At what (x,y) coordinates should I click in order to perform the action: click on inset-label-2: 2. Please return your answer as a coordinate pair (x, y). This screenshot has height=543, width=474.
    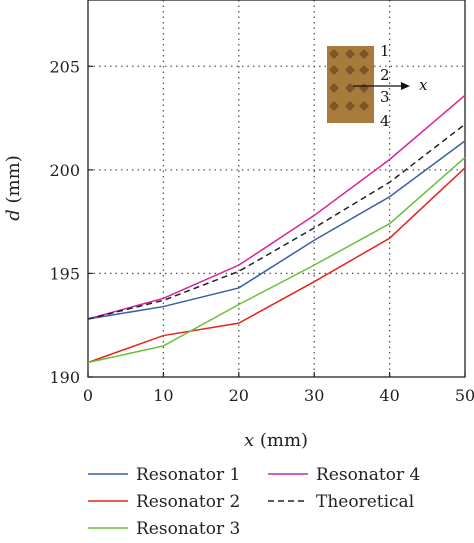
    Looking at the image, I should click on (385, 75).